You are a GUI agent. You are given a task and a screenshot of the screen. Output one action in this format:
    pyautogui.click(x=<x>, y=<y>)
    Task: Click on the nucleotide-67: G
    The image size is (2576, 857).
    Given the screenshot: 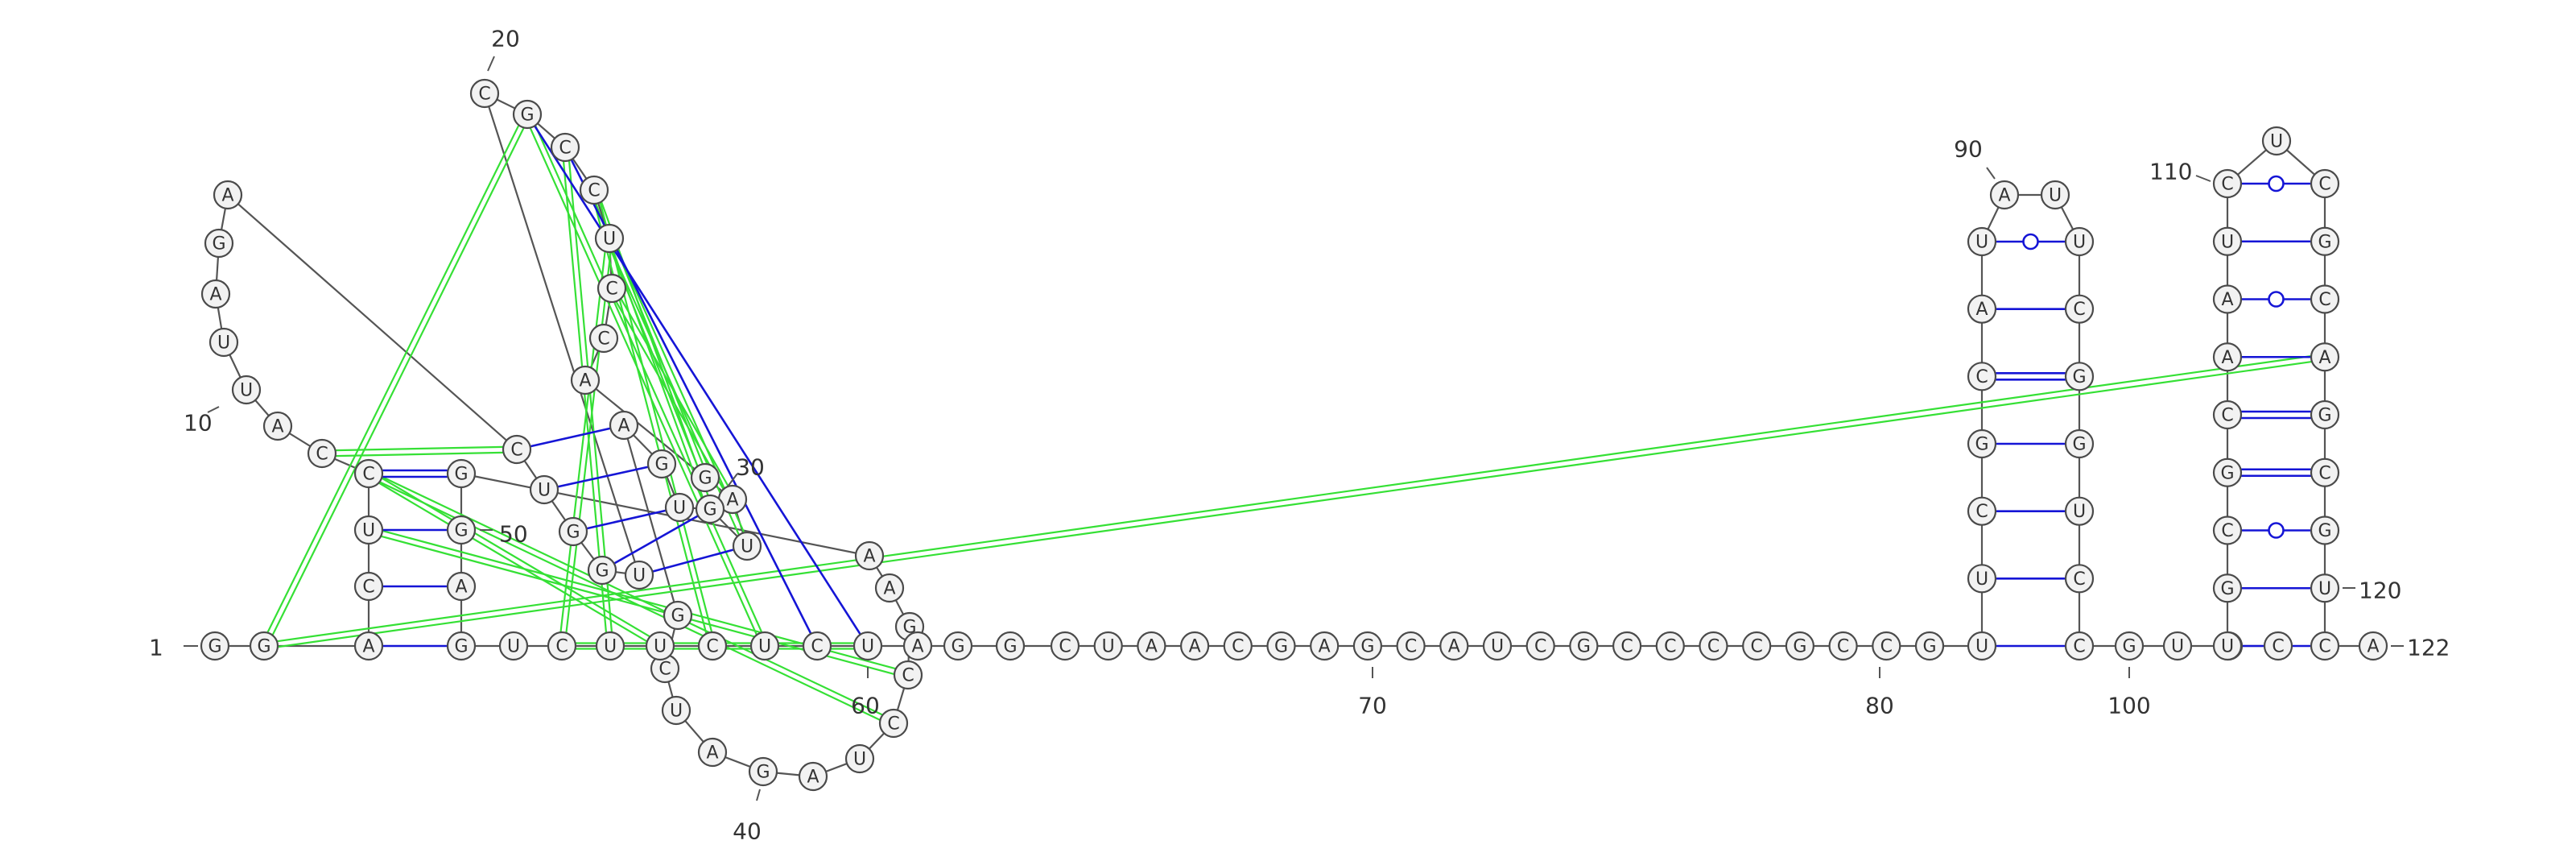 What is the action you would take?
    pyautogui.click(x=1281, y=646)
    